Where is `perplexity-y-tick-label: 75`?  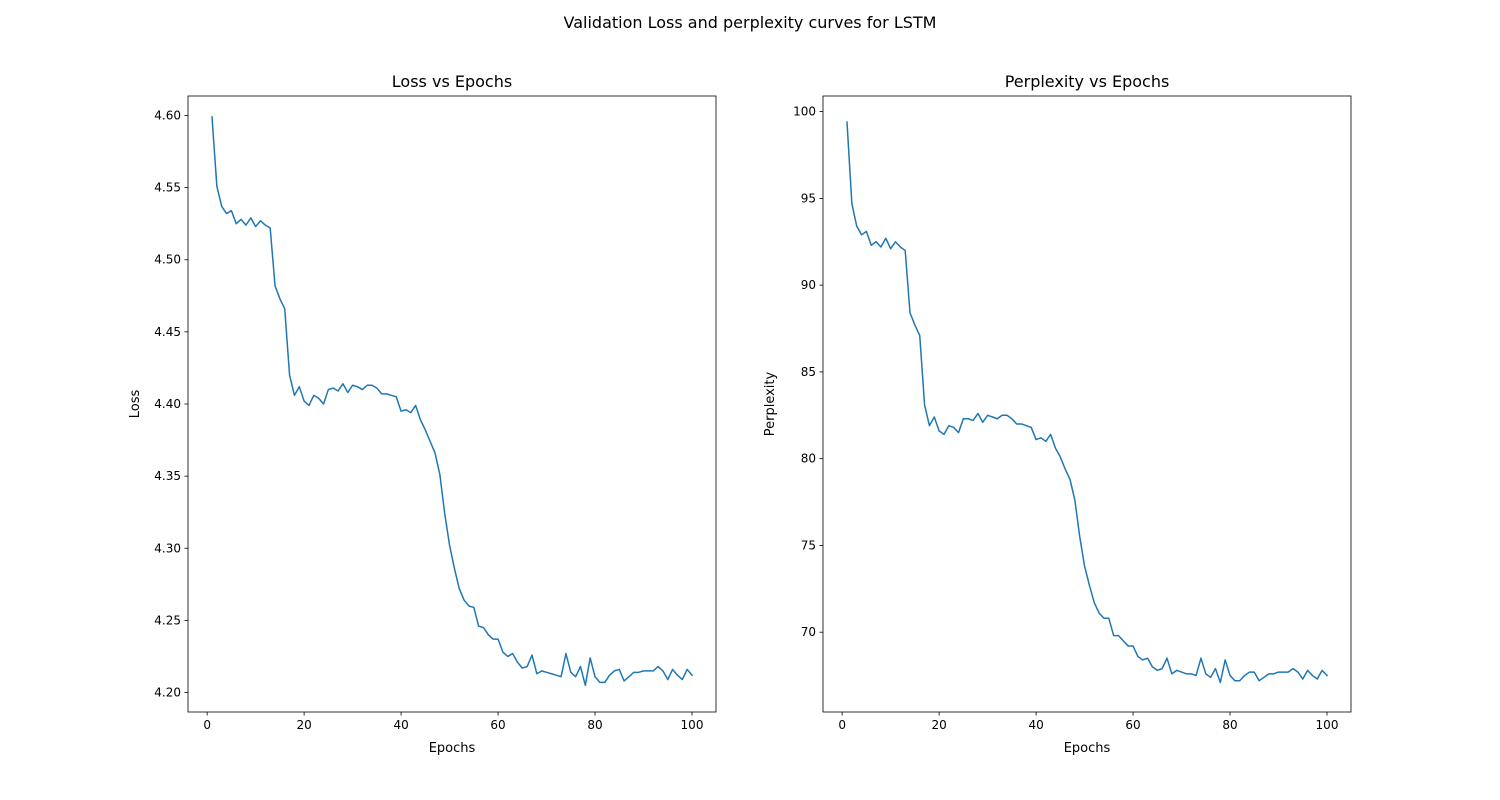 perplexity-y-tick-label: 75 is located at coordinates (808, 545).